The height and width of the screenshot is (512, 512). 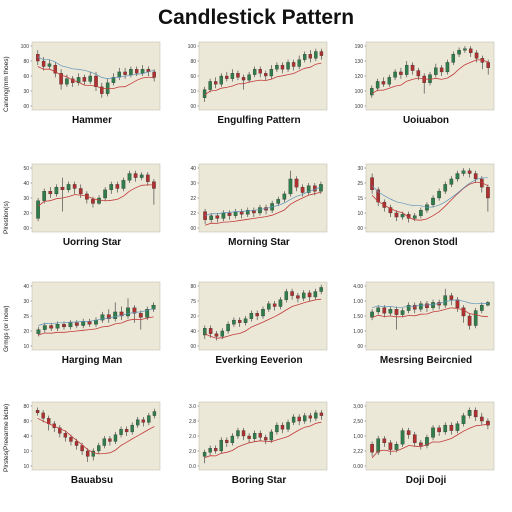 I want to click on candlestick-chart: 190 130 120 100 100, so click(x=425, y=76).